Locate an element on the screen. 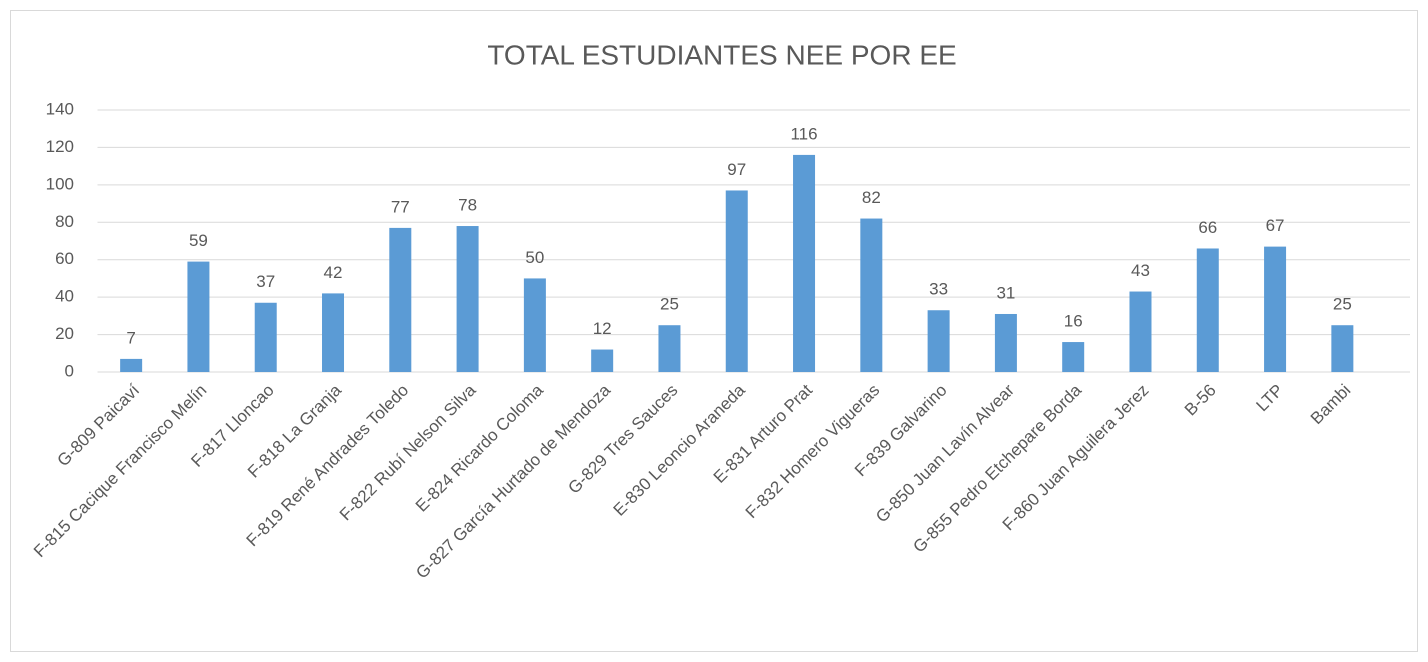  y-tick-label: 80 is located at coordinates (64, 221).